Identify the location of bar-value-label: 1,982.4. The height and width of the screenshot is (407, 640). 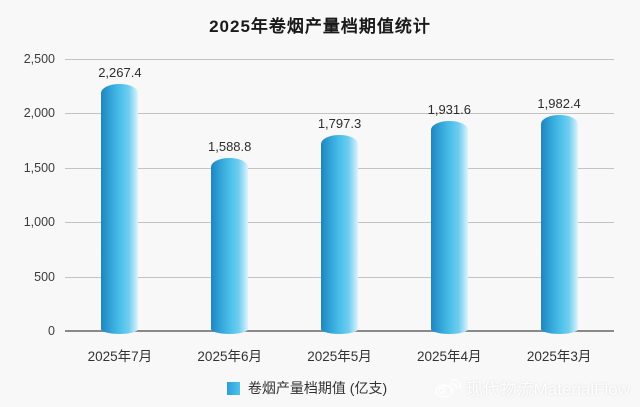
(559, 104).